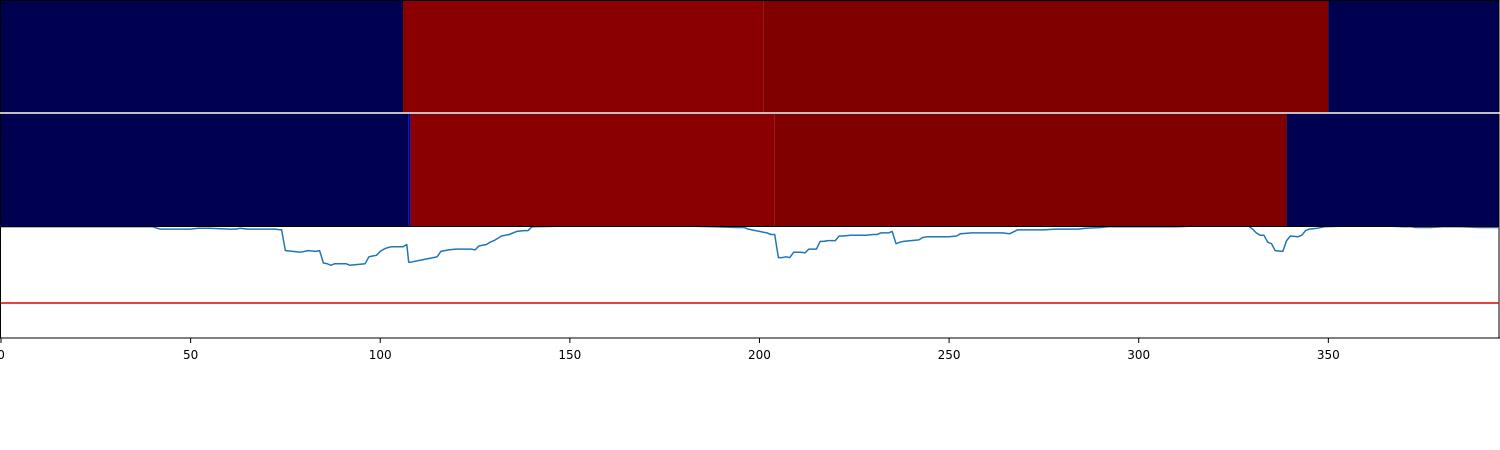  Describe the element at coordinates (949, 355) in the screenshot. I see `x-tick-label: 250` at that location.